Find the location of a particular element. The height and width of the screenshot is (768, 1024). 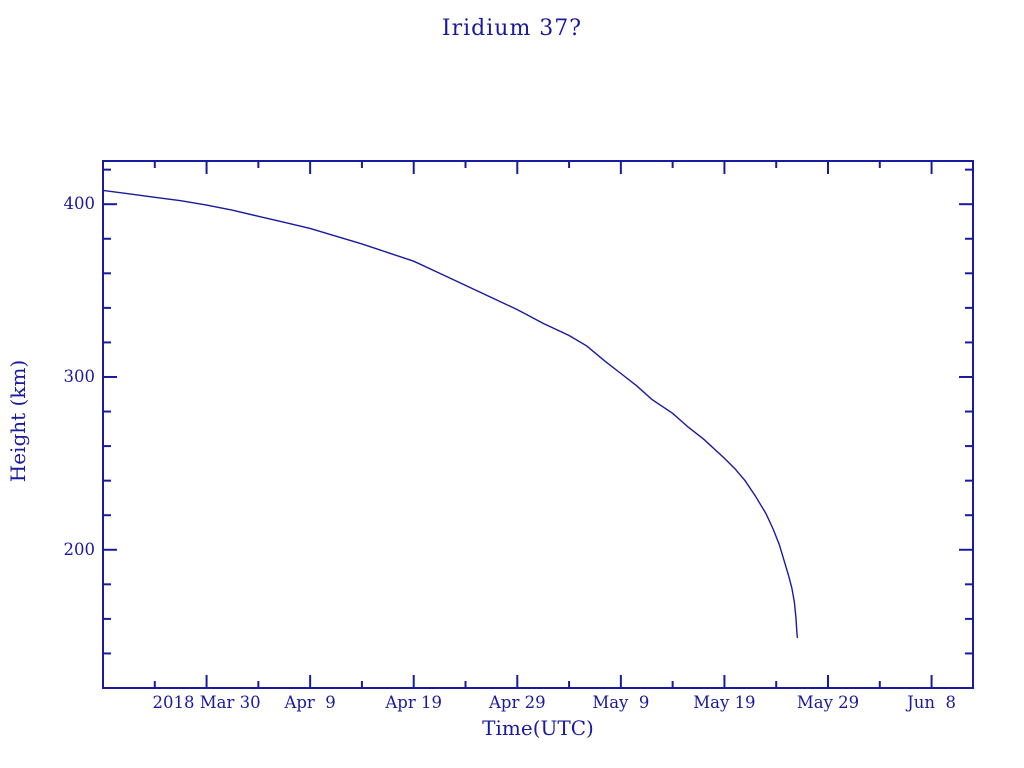

x-tick-label: May 19 is located at coordinates (724, 702).